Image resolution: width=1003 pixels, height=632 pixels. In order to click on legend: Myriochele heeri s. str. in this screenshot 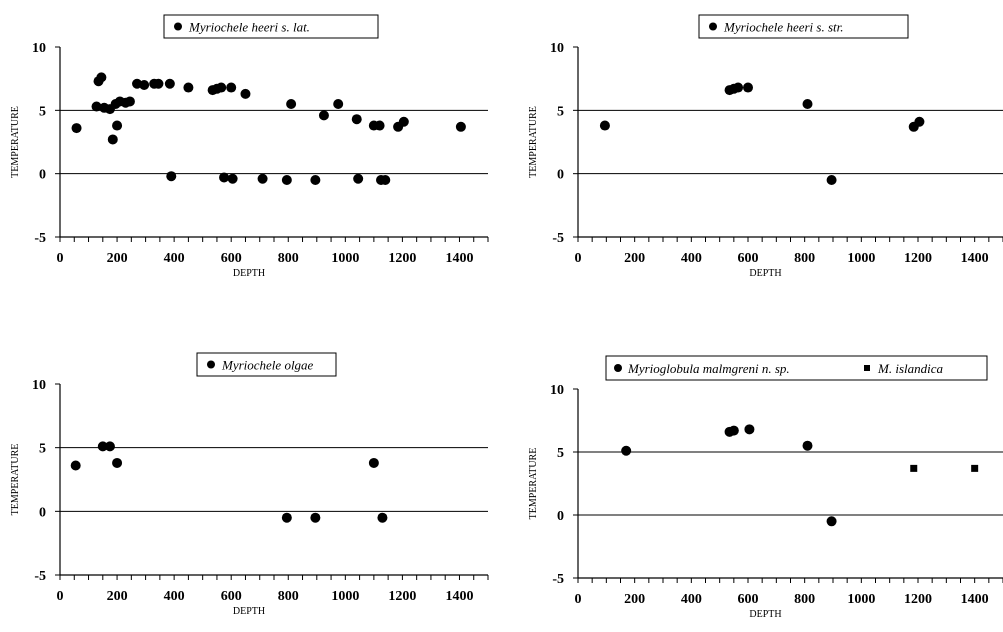, I will do `click(803, 26)`.